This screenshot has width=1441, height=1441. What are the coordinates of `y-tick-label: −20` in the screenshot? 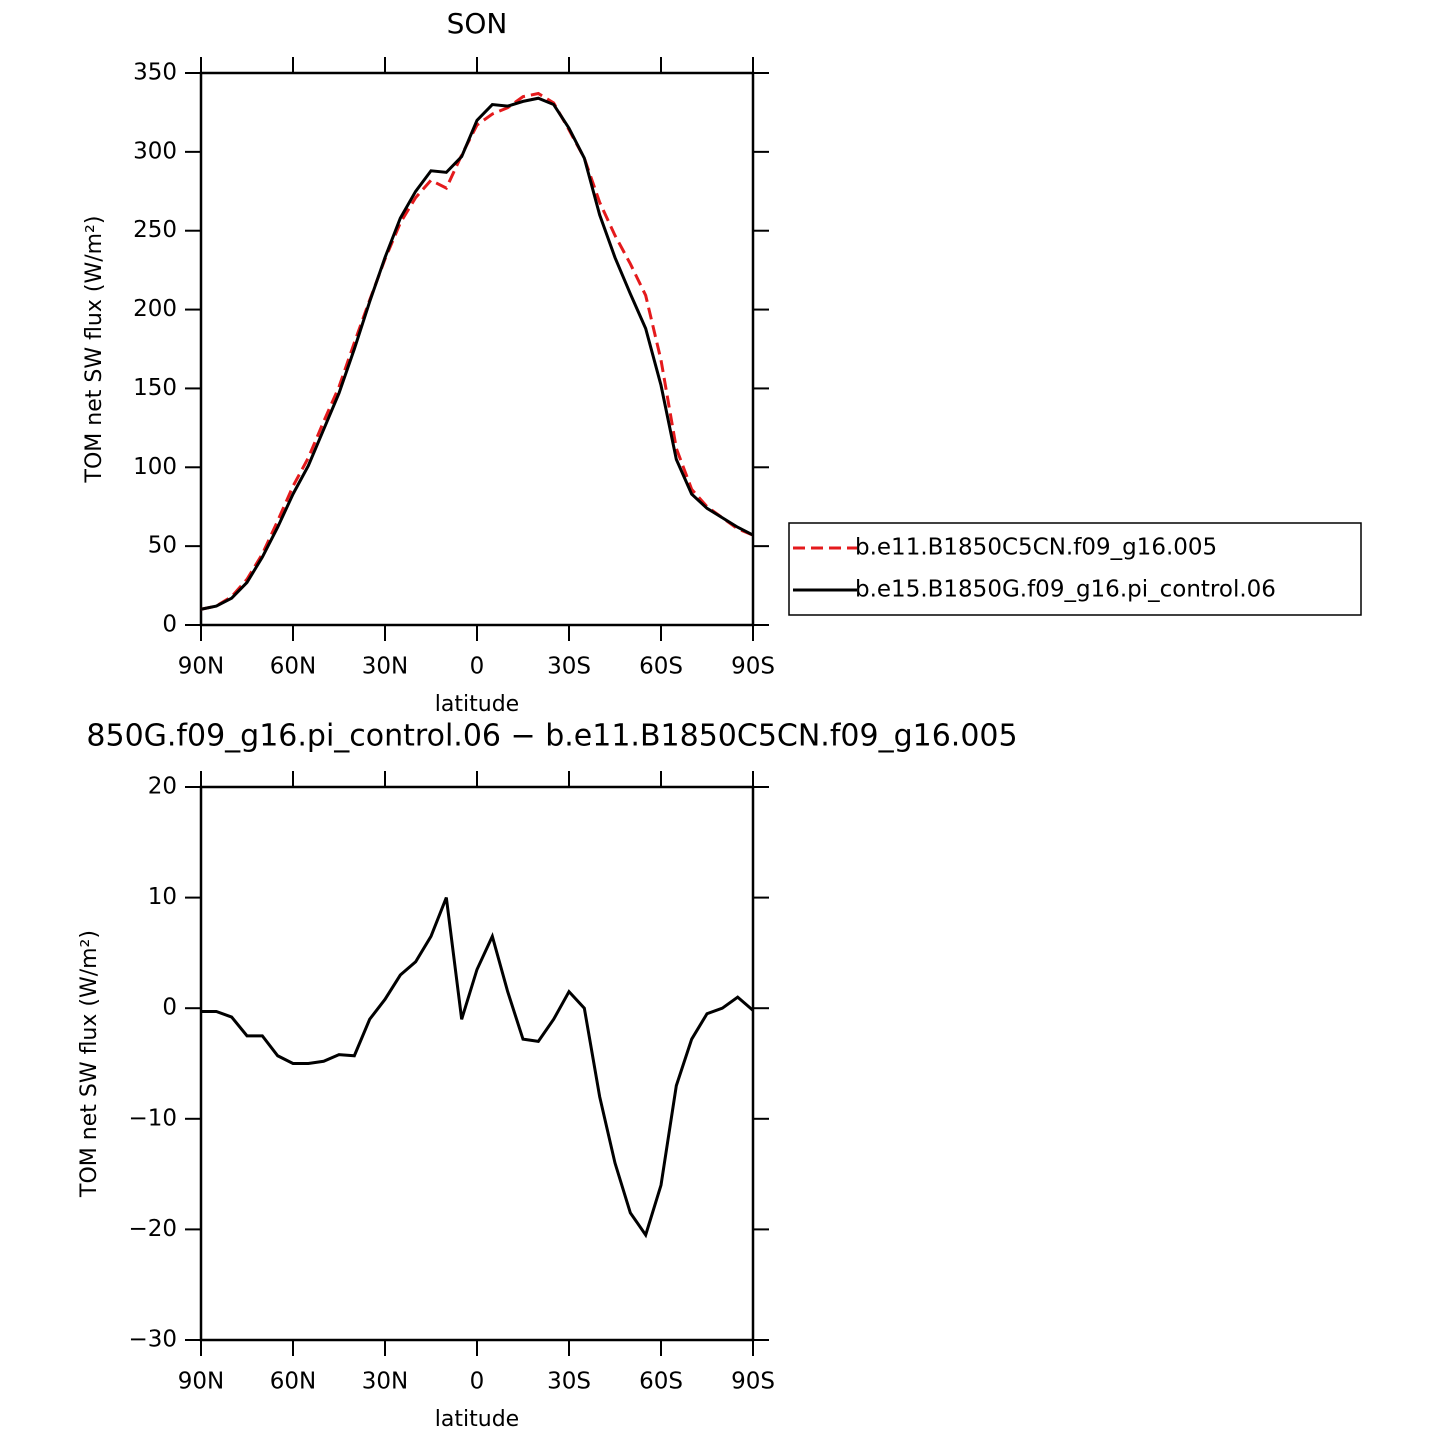 It's located at (152, 1229).